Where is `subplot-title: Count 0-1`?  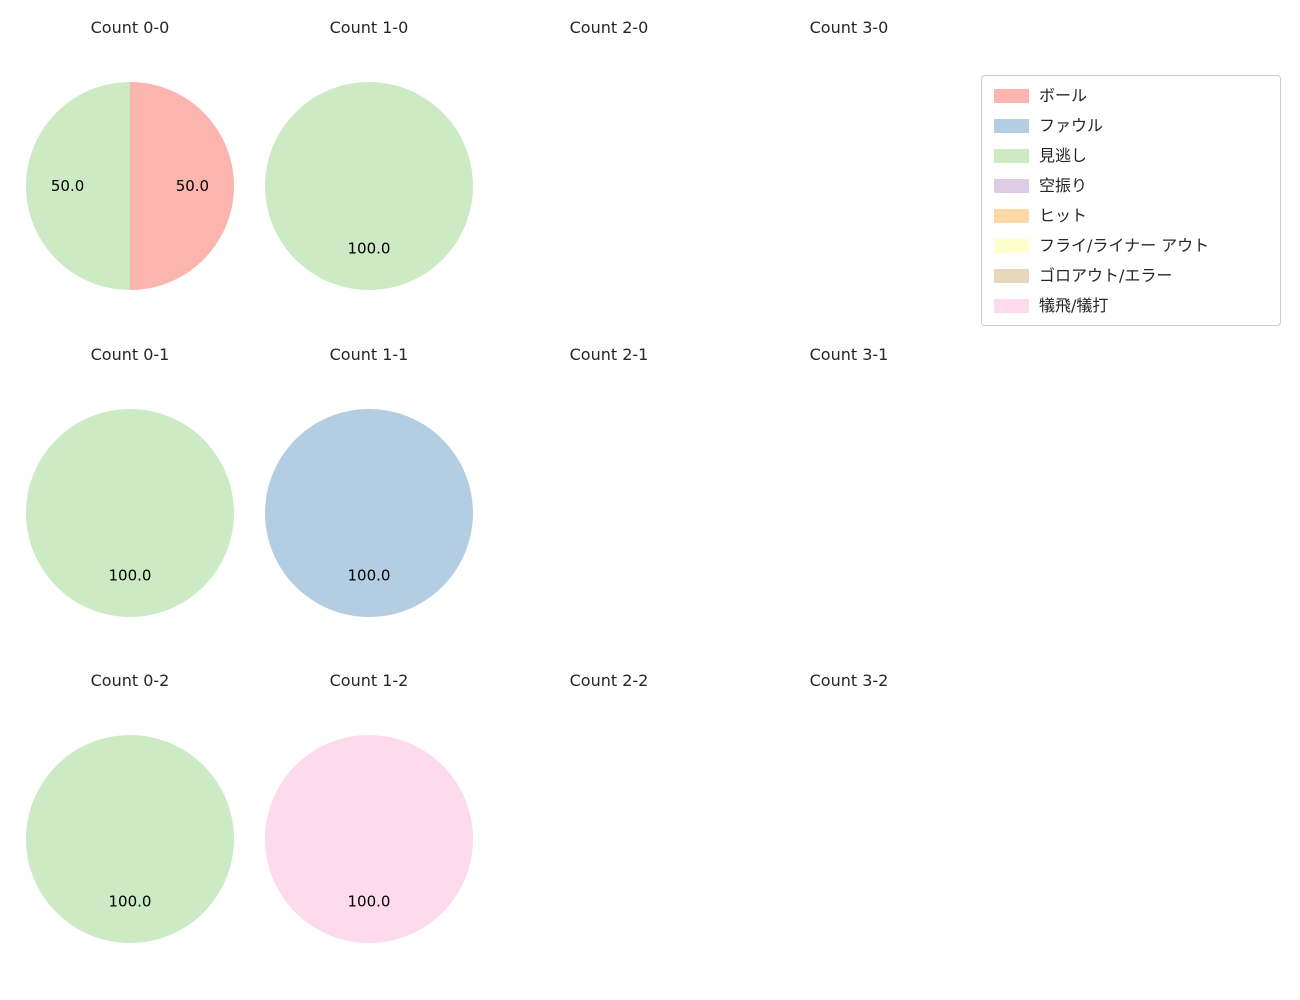
subplot-title: Count 0-1 is located at coordinates (130, 354).